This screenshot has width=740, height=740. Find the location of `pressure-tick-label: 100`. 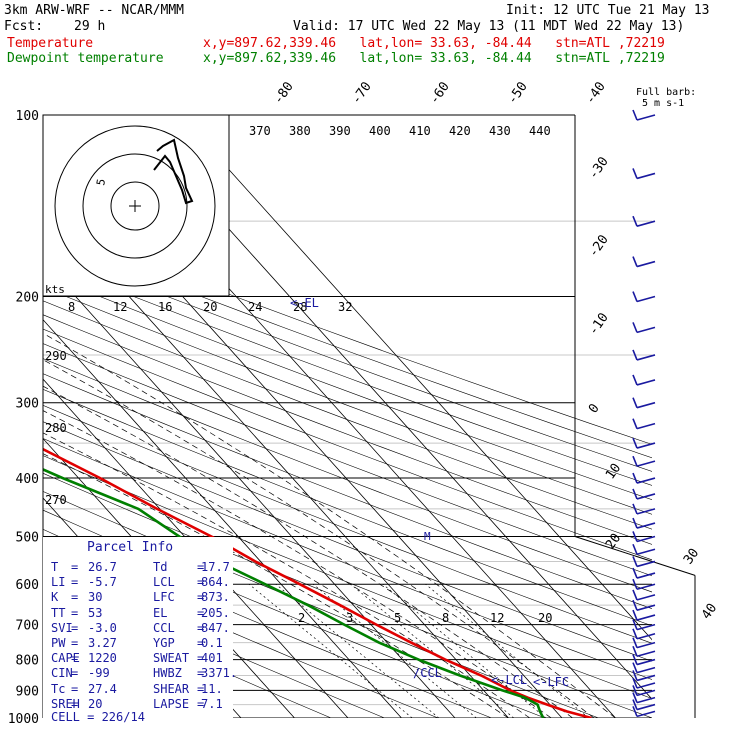

pressure-tick-label: 100 is located at coordinates (27, 116).